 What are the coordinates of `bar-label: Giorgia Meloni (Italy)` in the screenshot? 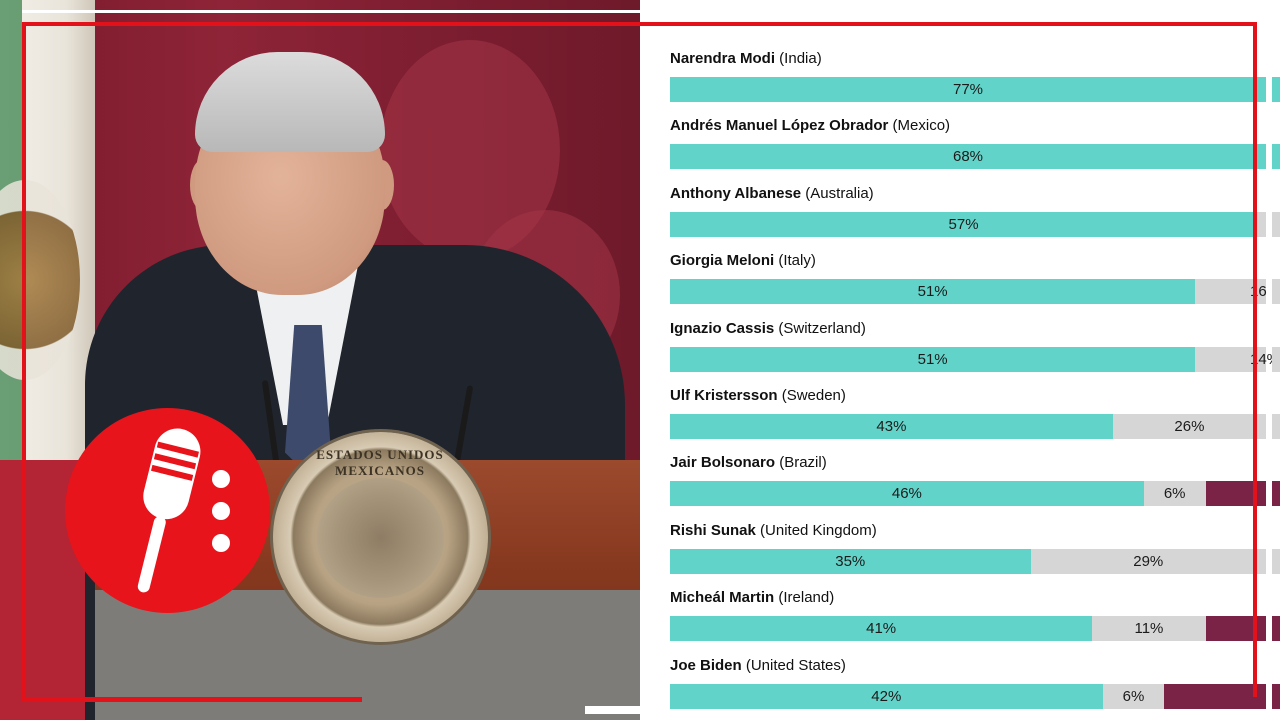 It's located at (743, 260).